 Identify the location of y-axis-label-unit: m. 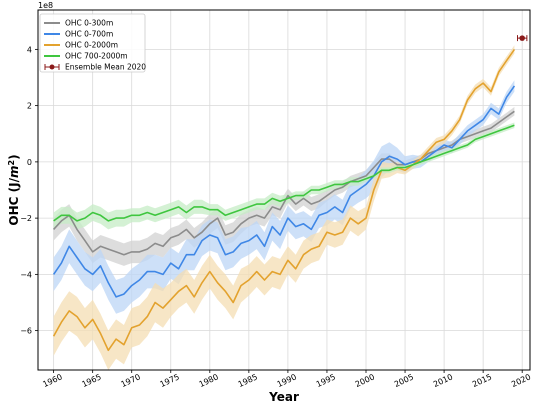
(14, 171).